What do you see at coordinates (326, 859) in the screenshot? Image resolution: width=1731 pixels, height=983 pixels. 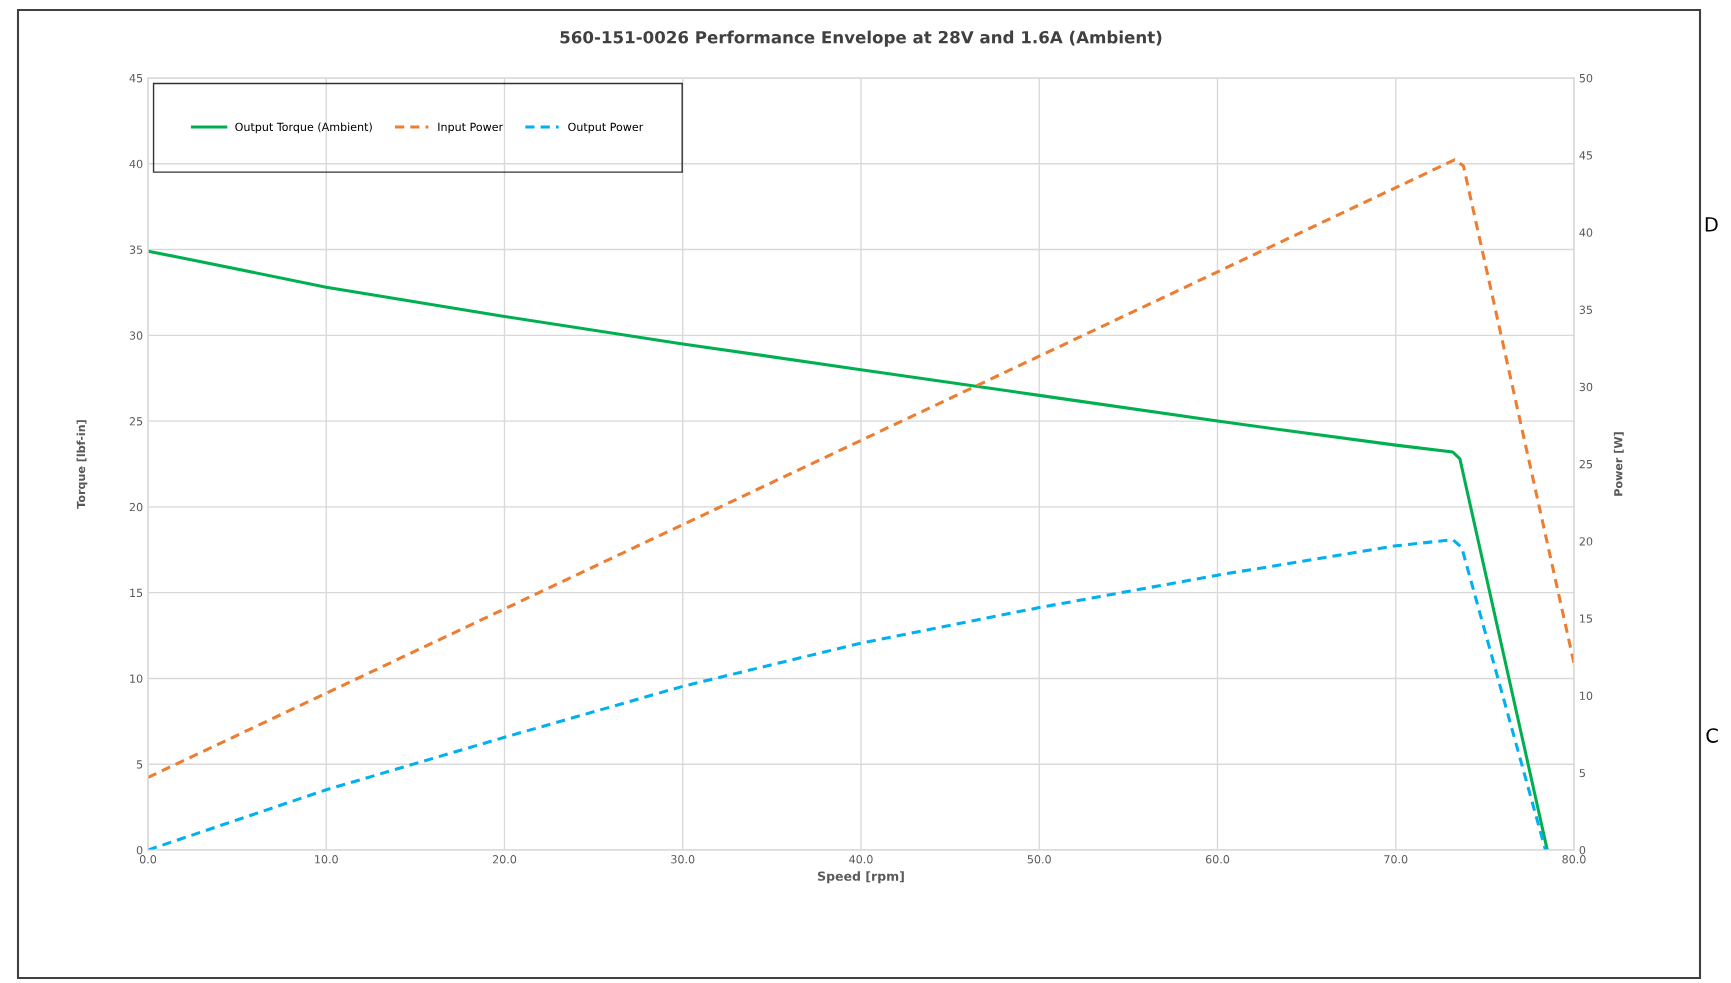 I see `x-tick-label: 10.0` at bounding box center [326, 859].